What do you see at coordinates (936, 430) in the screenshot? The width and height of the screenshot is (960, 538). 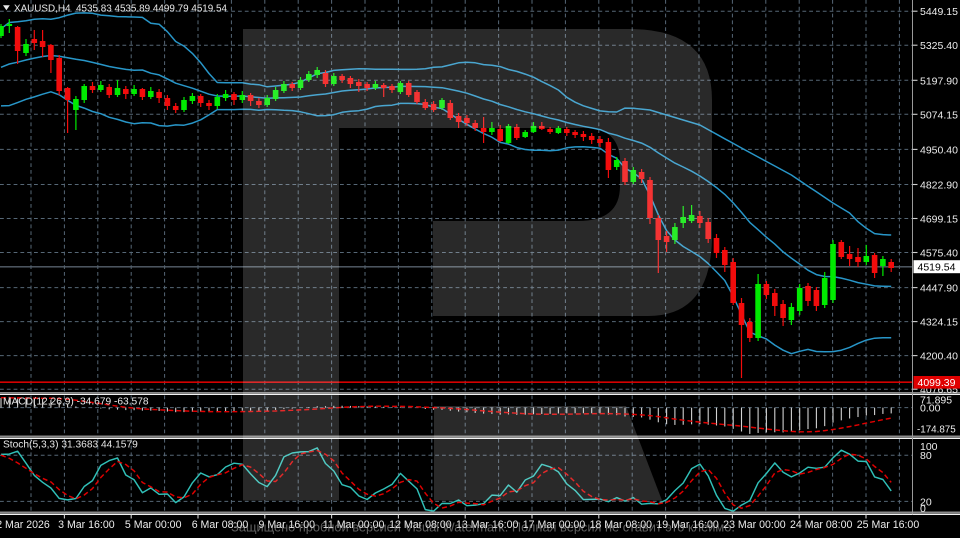 I see `svg-text: -174.875` at bounding box center [936, 430].